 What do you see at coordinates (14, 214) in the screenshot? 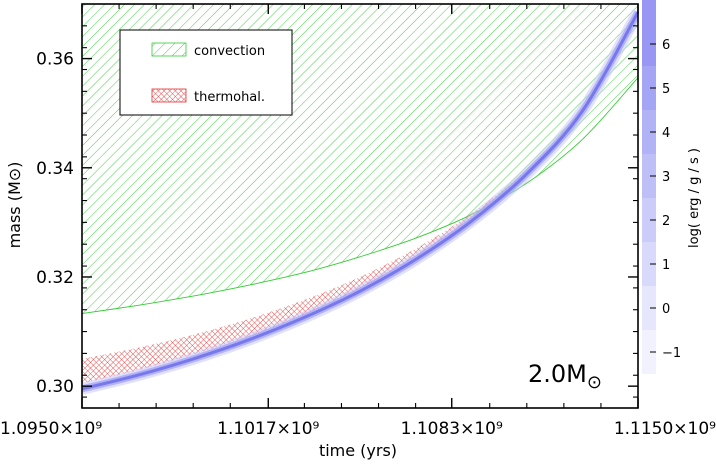
I see `y-axis-title-main: mass (M` at bounding box center [14, 214].